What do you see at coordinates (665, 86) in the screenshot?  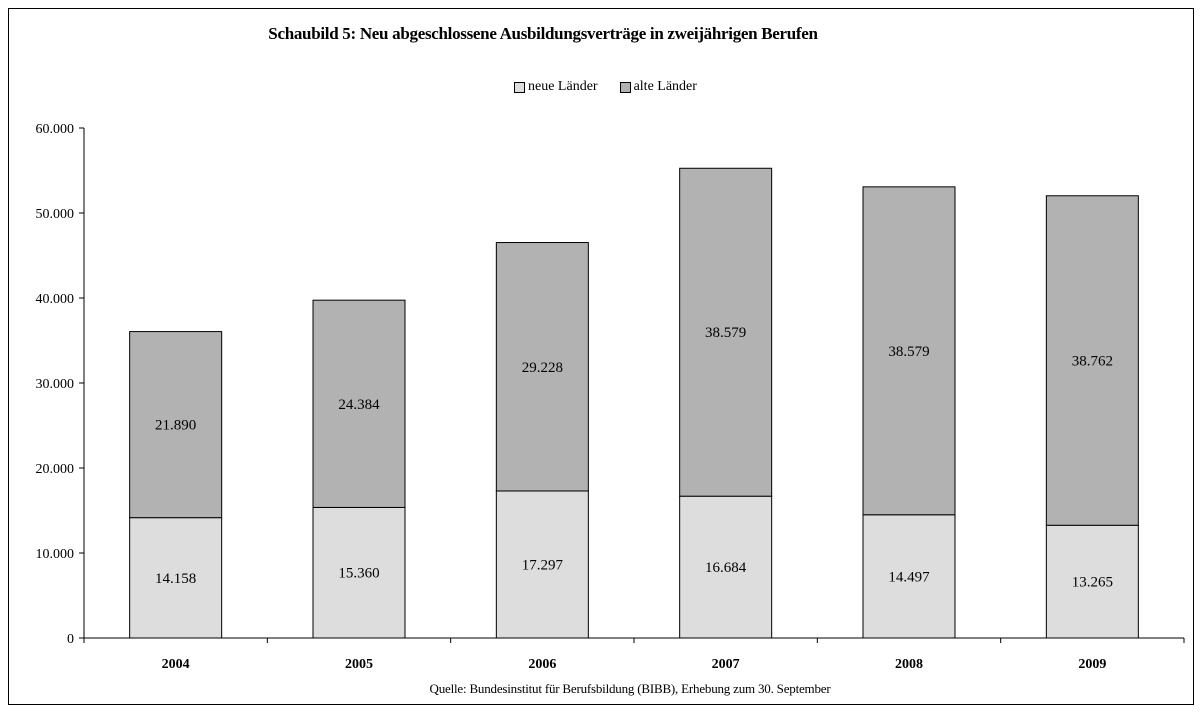 I see `legend-label-alte-laender: alte Länder` at bounding box center [665, 86].